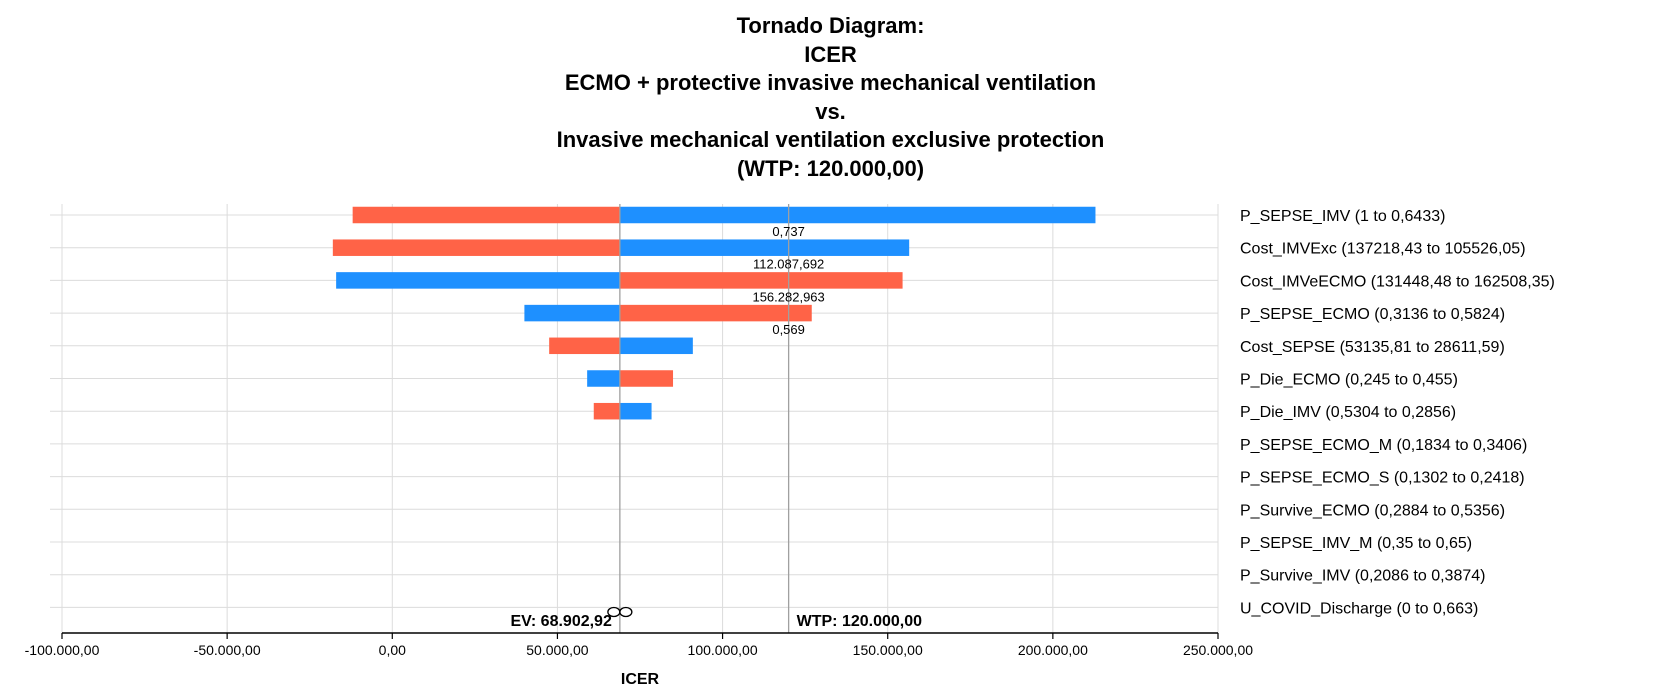 The width and height of the screenshot is (1661, 697). Describe the element at coordinates (1348, 412) in the screenshot. I see `category-label: P_Die_IMV (0,5304 to 0,2856)` at that location.